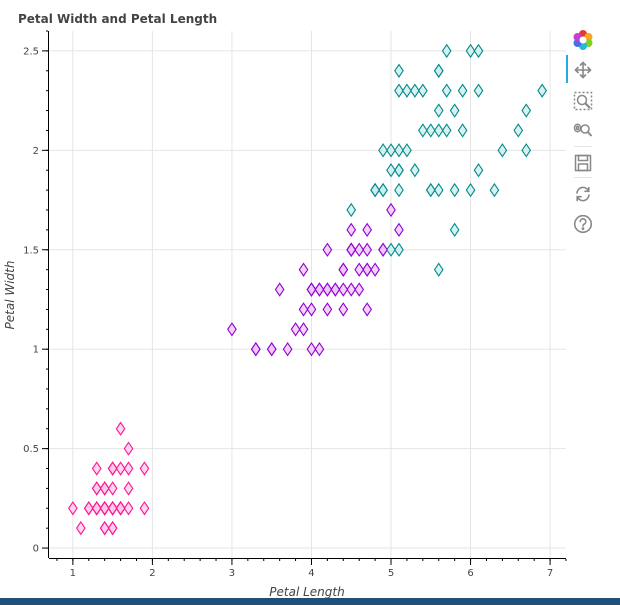 Image resolution: width=620 pixels, height=605 pixels. I want to click on y-tick-label: 0, so click(36, 549).